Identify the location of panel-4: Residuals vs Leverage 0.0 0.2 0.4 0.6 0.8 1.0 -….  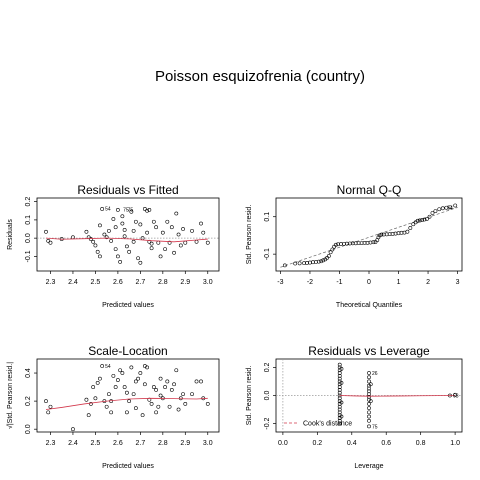
(354, 407).